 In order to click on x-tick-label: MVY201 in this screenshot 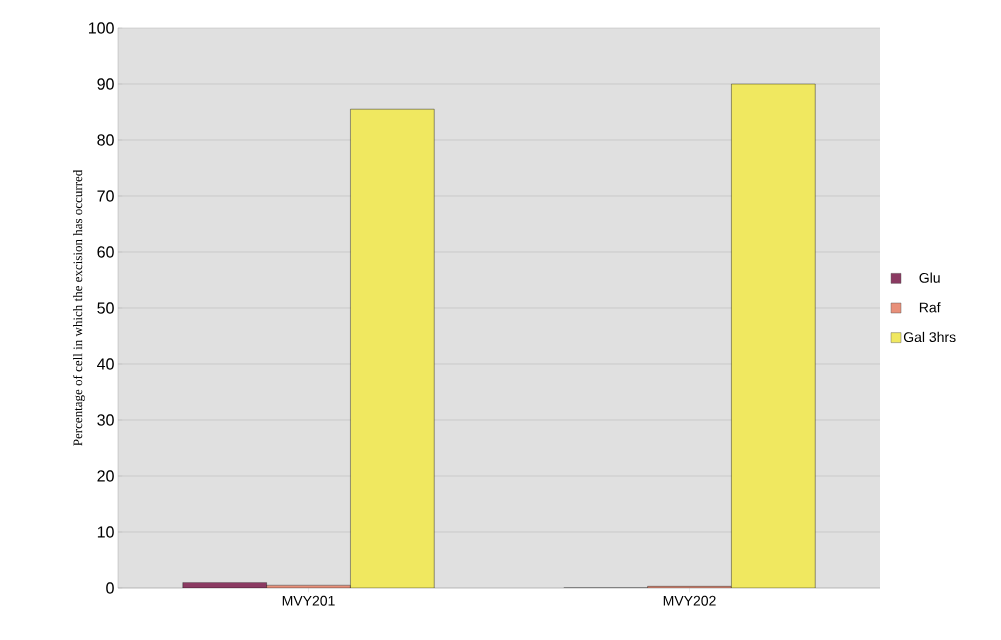, I will do `click(308, 600)`.